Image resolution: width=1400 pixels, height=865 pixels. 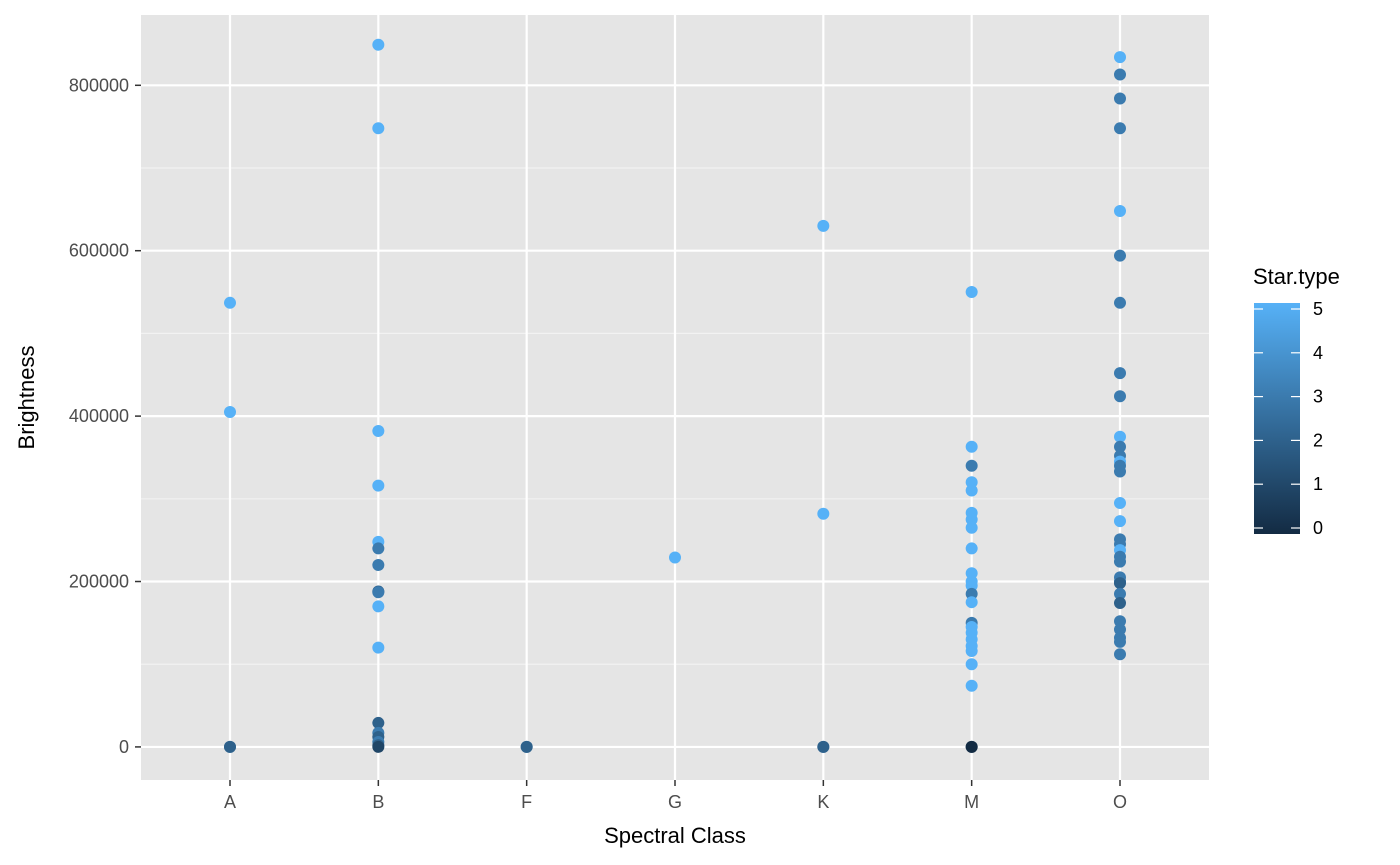 What do you see at coordinates (99, 582) in the screenshot?
I see `y-tick-label: 200000` at bounding box center [99, 582].